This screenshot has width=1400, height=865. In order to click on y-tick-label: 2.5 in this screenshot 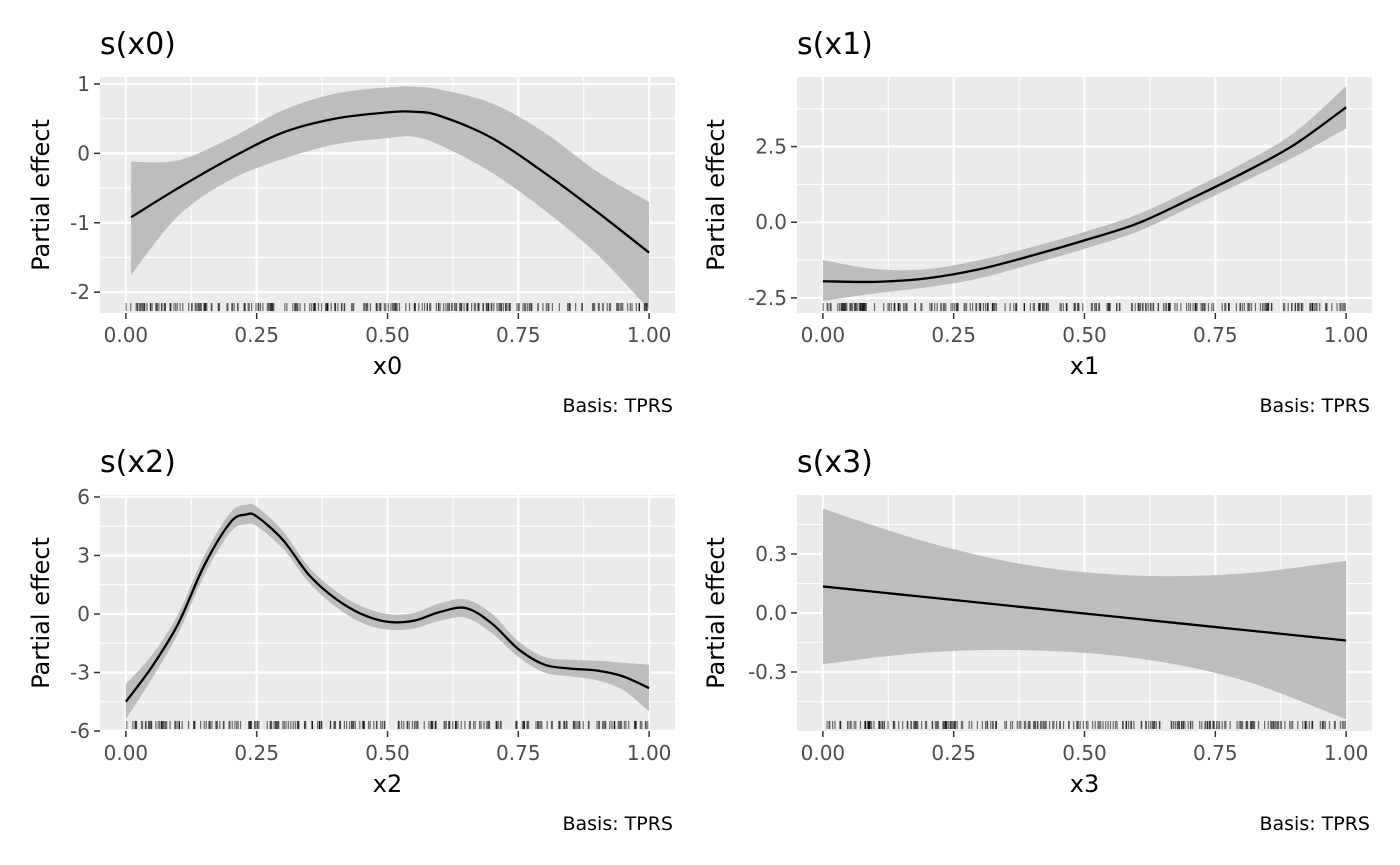, I will do `click(771, 147)`.